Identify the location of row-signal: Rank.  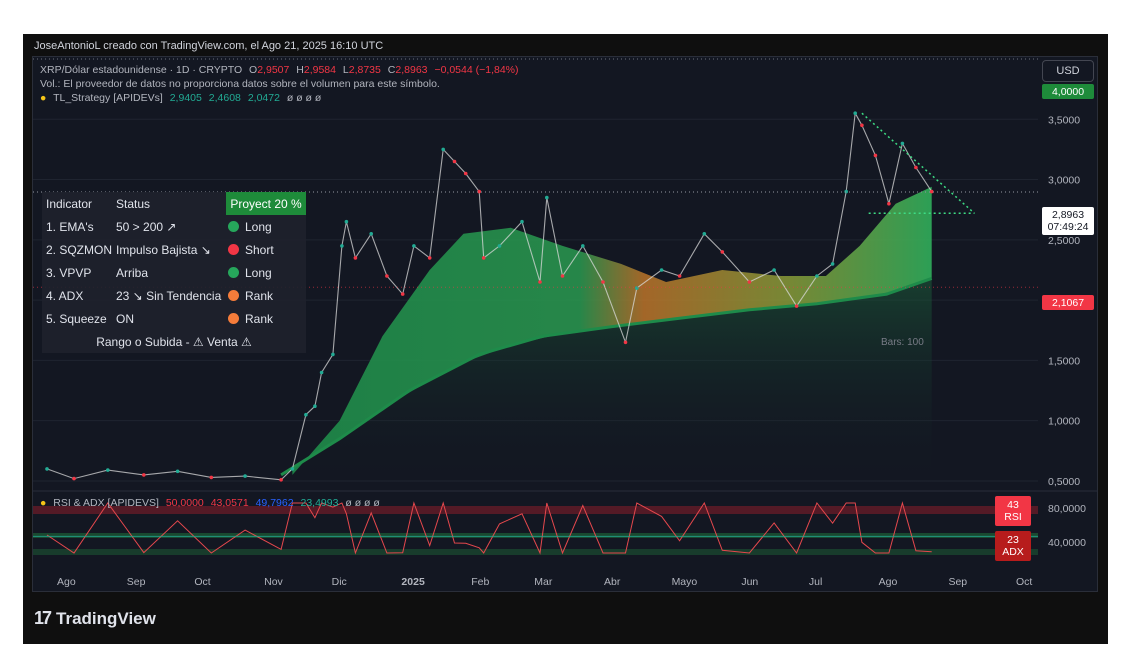
(259, 318).